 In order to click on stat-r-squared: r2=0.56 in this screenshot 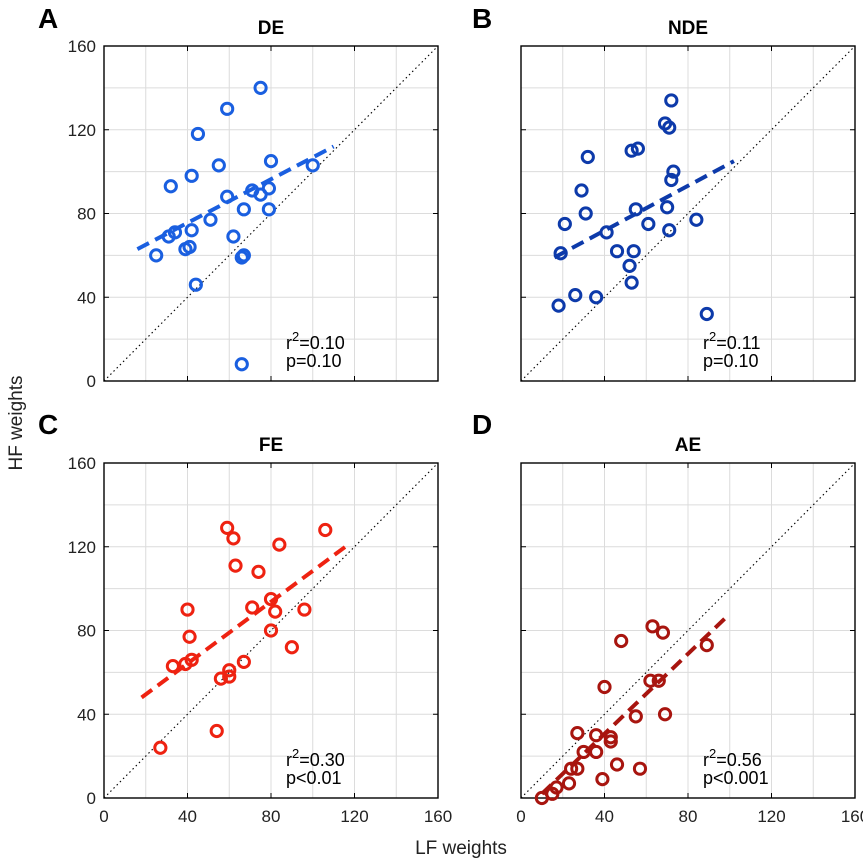, I will do `click(732, 758)`.